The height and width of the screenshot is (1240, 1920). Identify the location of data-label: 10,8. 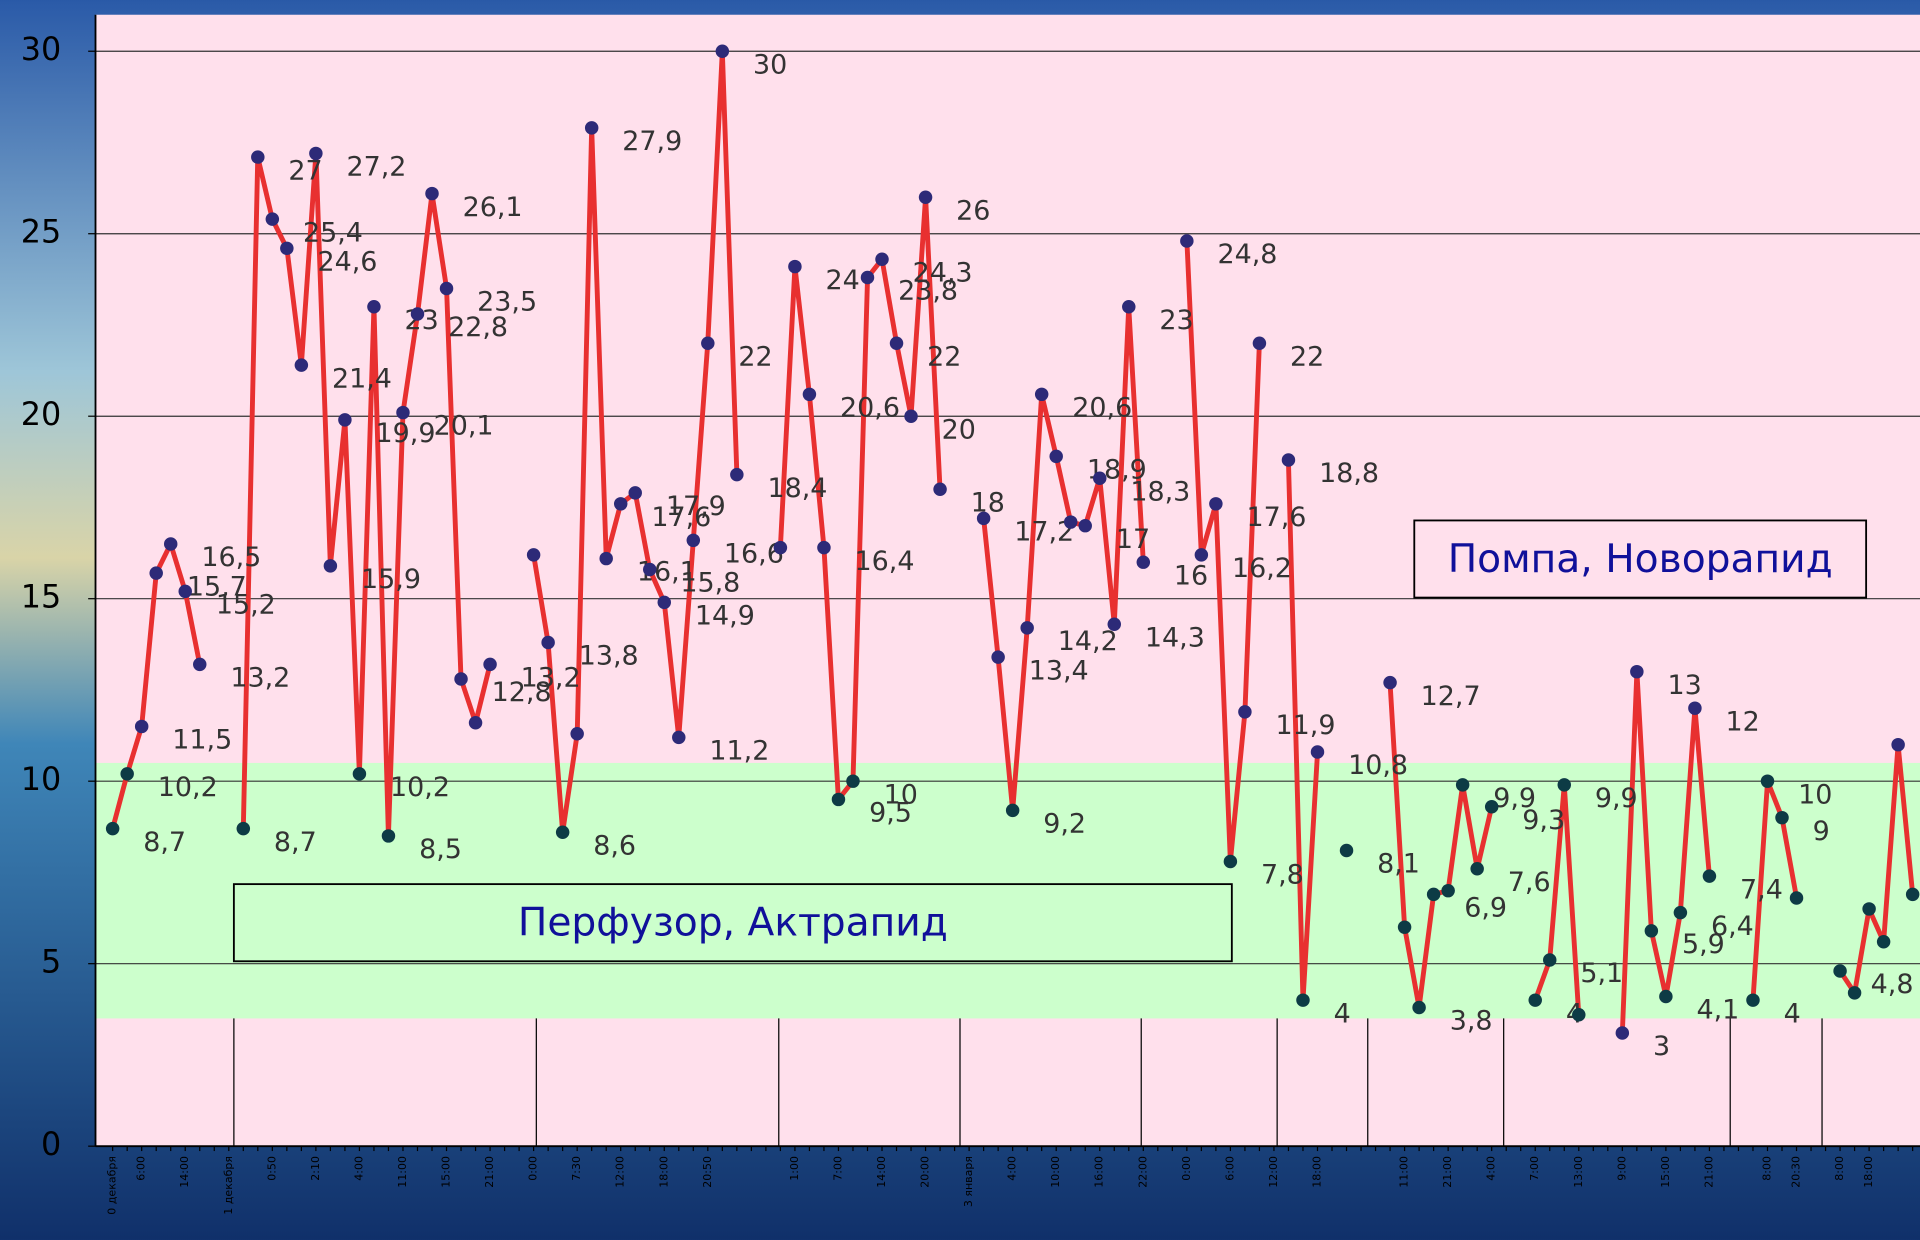
(1378, 765).